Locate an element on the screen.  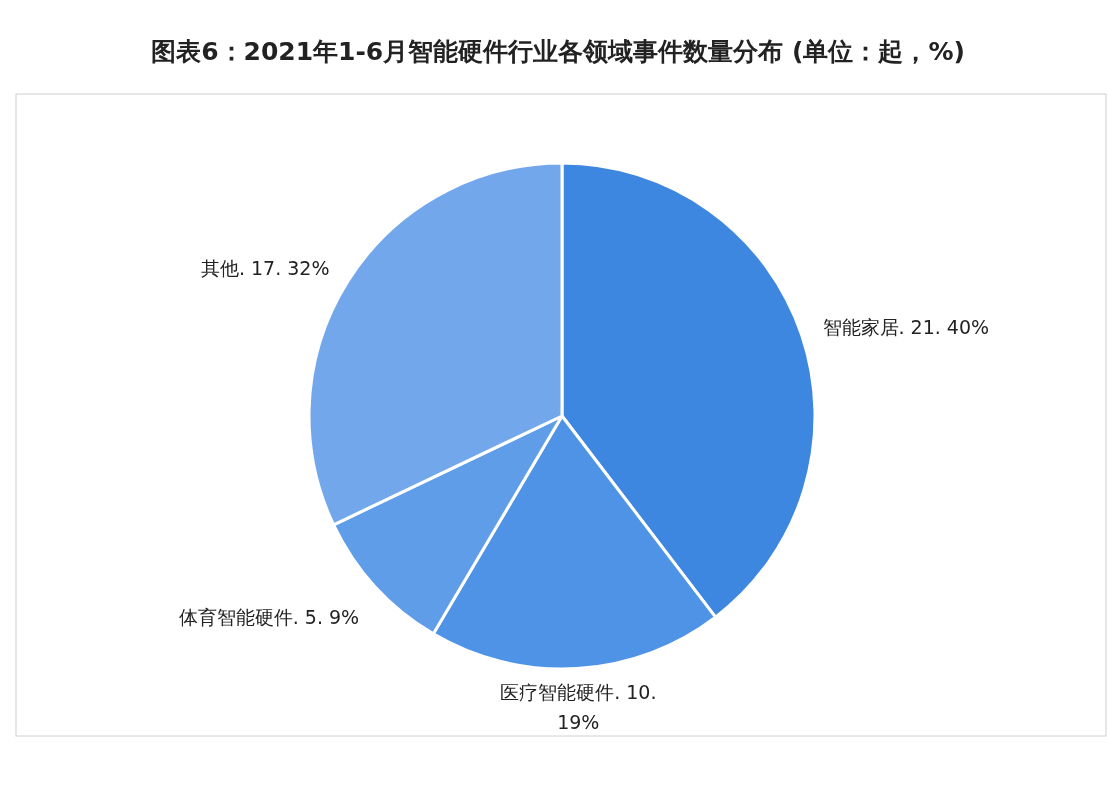
slice-label: 智能家居. 21. 40% is located at coordinates (906, 326).